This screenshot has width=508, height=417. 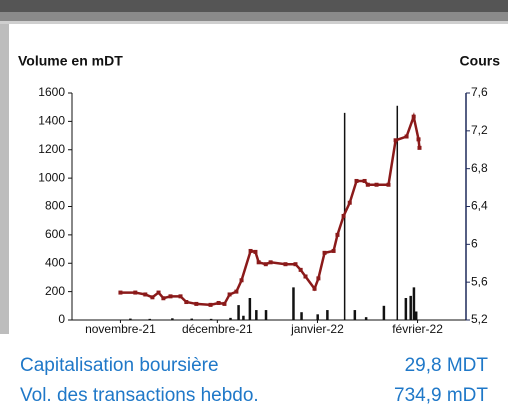 I want to click on y2-tick-label: 5,2, so click(x=479, y=319).